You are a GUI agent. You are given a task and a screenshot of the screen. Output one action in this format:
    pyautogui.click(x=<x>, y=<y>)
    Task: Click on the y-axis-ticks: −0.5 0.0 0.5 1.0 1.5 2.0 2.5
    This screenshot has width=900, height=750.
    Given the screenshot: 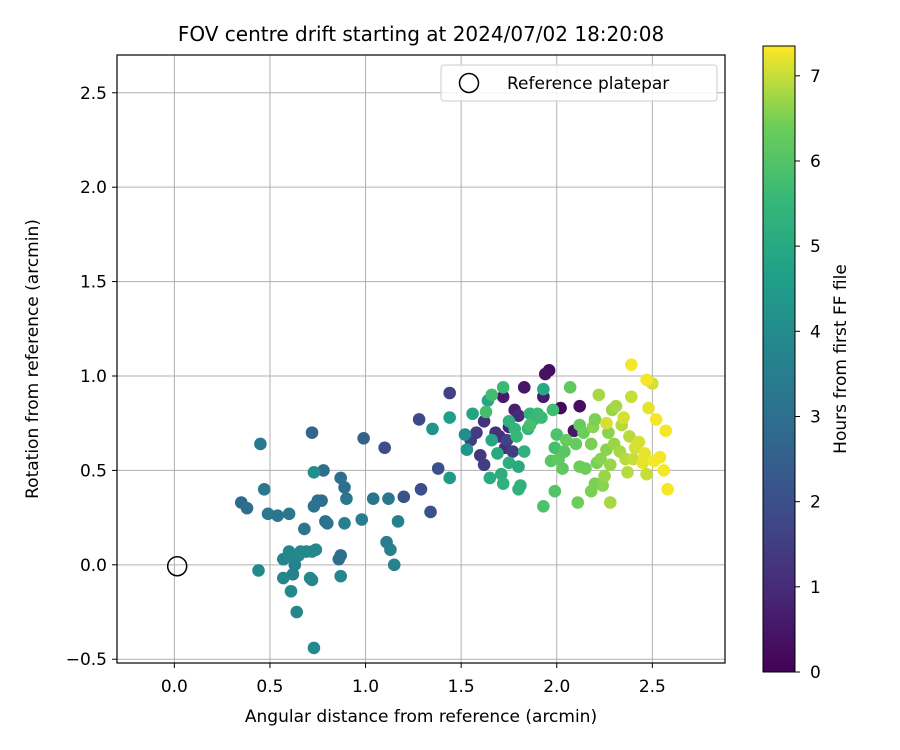 What is the action you would take?
    pyautogui.click(x=91, y=377)
    